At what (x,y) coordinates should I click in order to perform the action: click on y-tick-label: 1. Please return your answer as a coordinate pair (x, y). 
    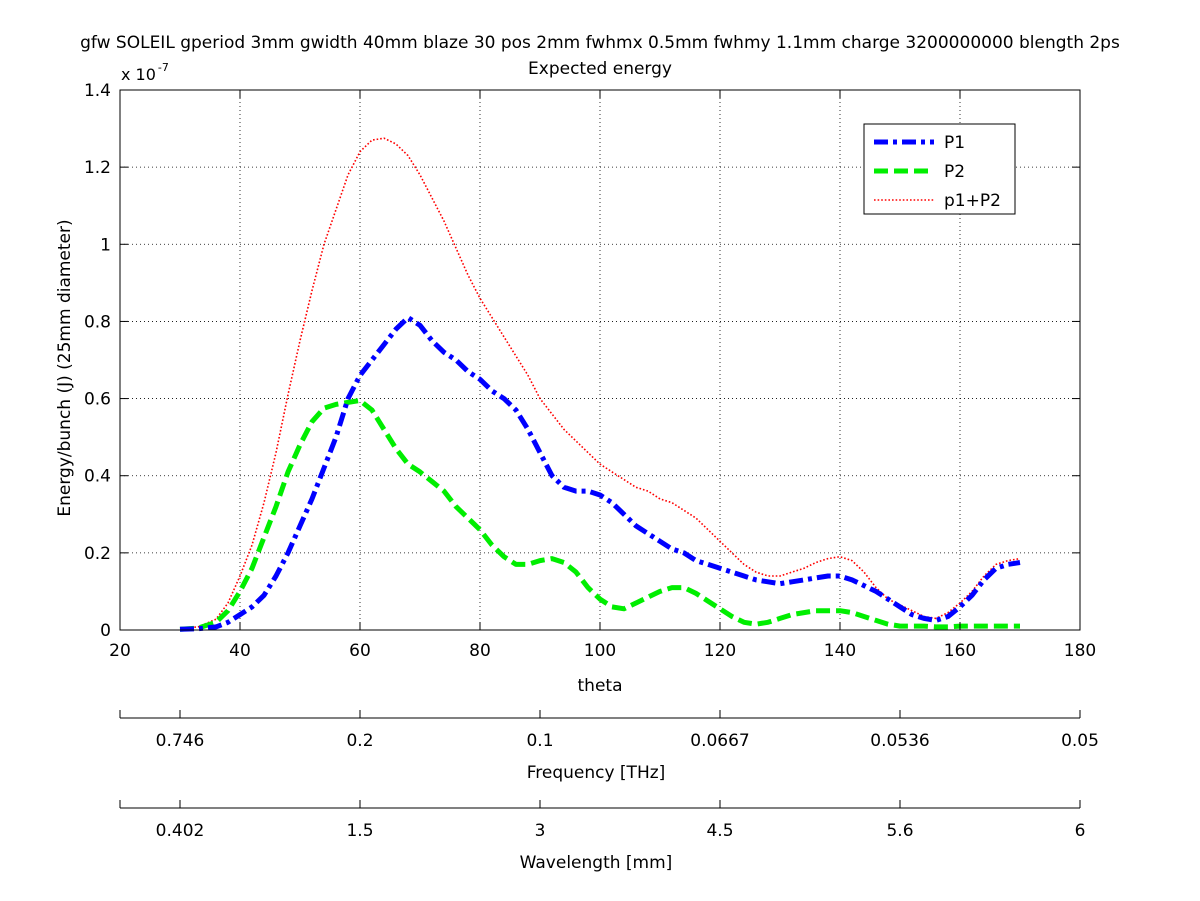
    Looking at the image, I should click on (105, 245).